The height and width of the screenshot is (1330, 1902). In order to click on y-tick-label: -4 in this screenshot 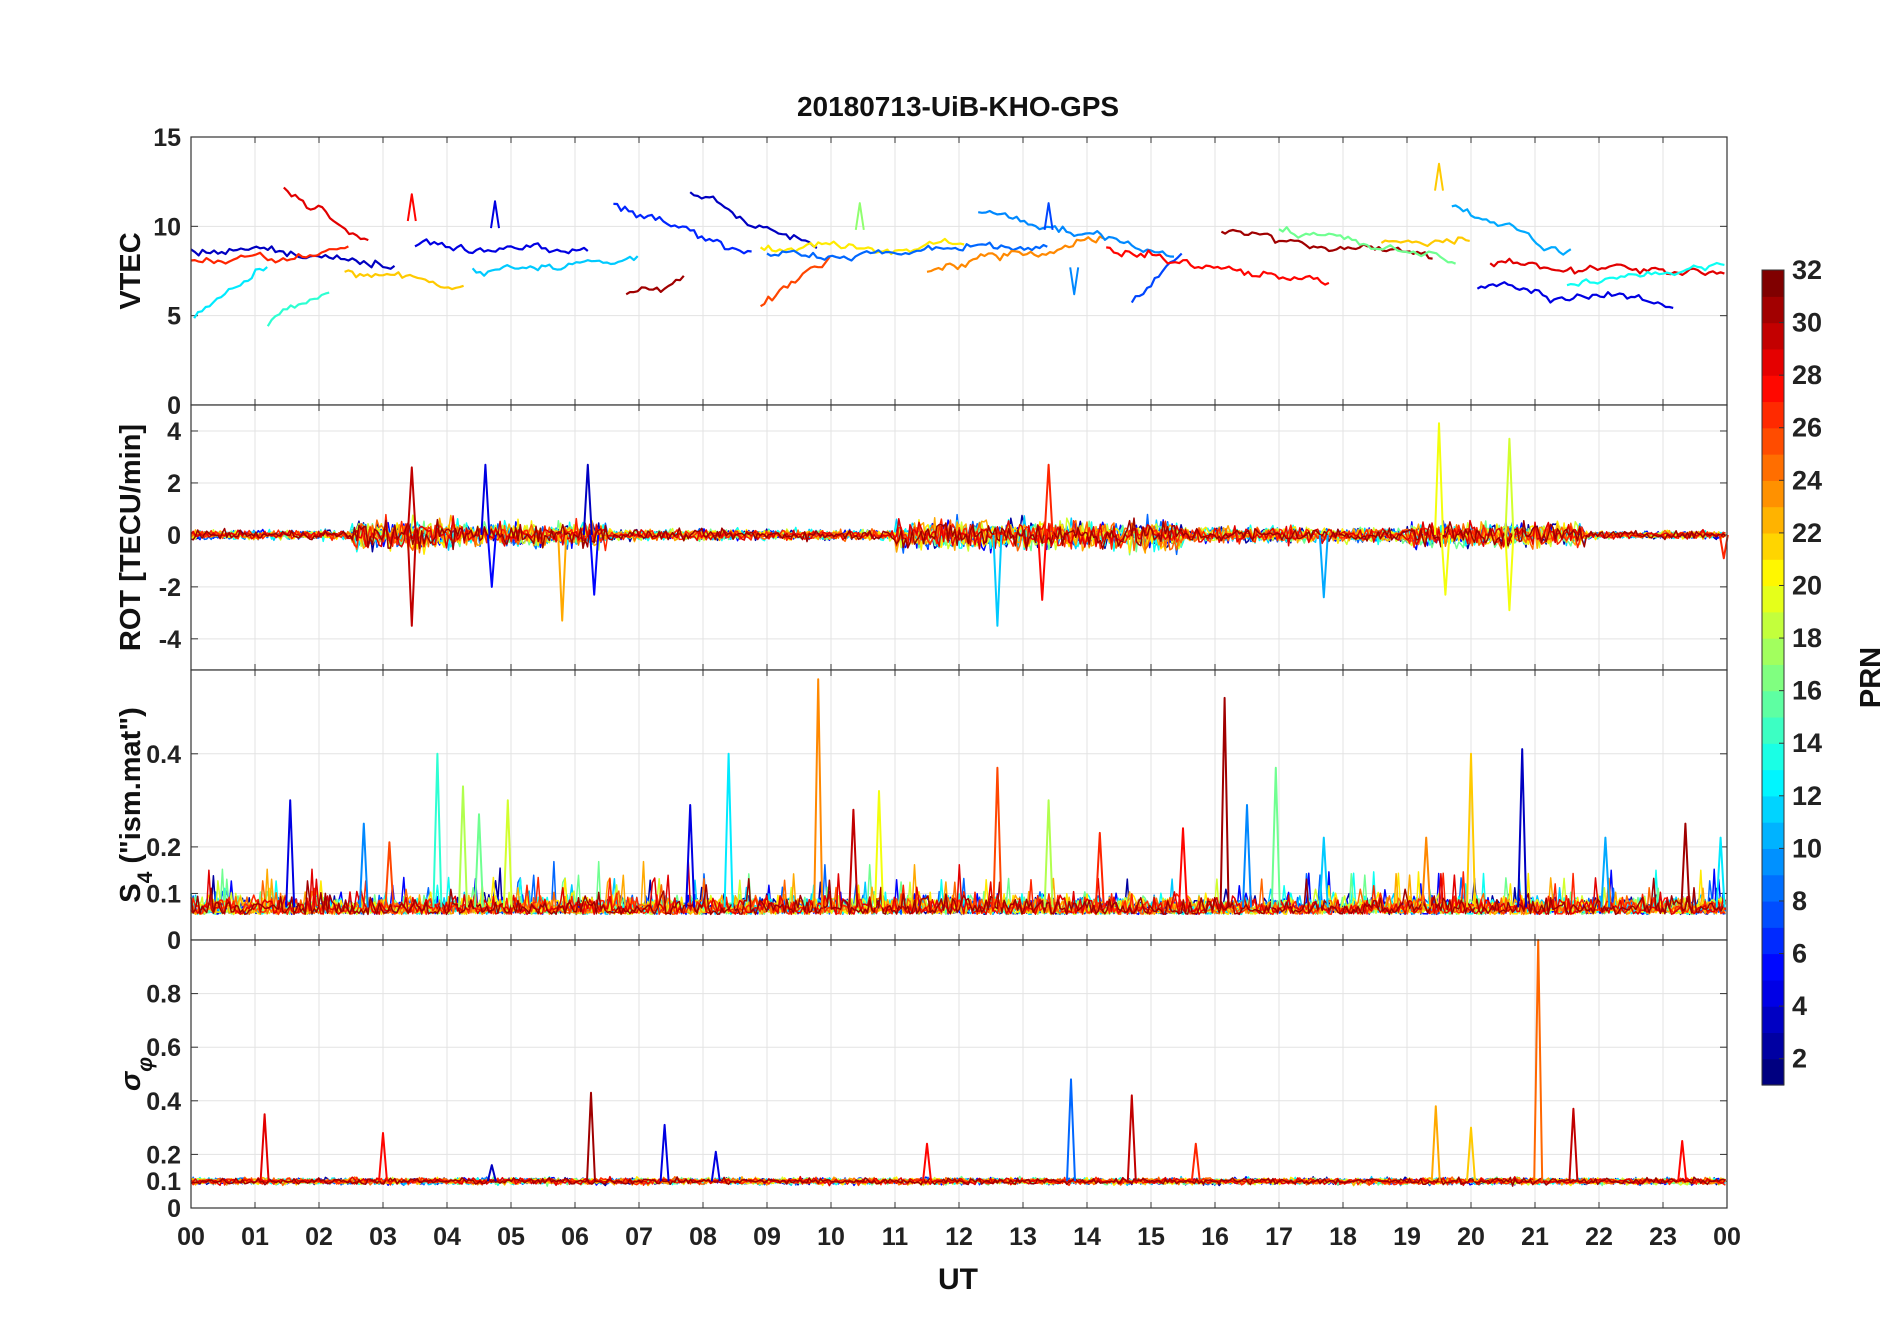, I will do `click(170, 640)`.